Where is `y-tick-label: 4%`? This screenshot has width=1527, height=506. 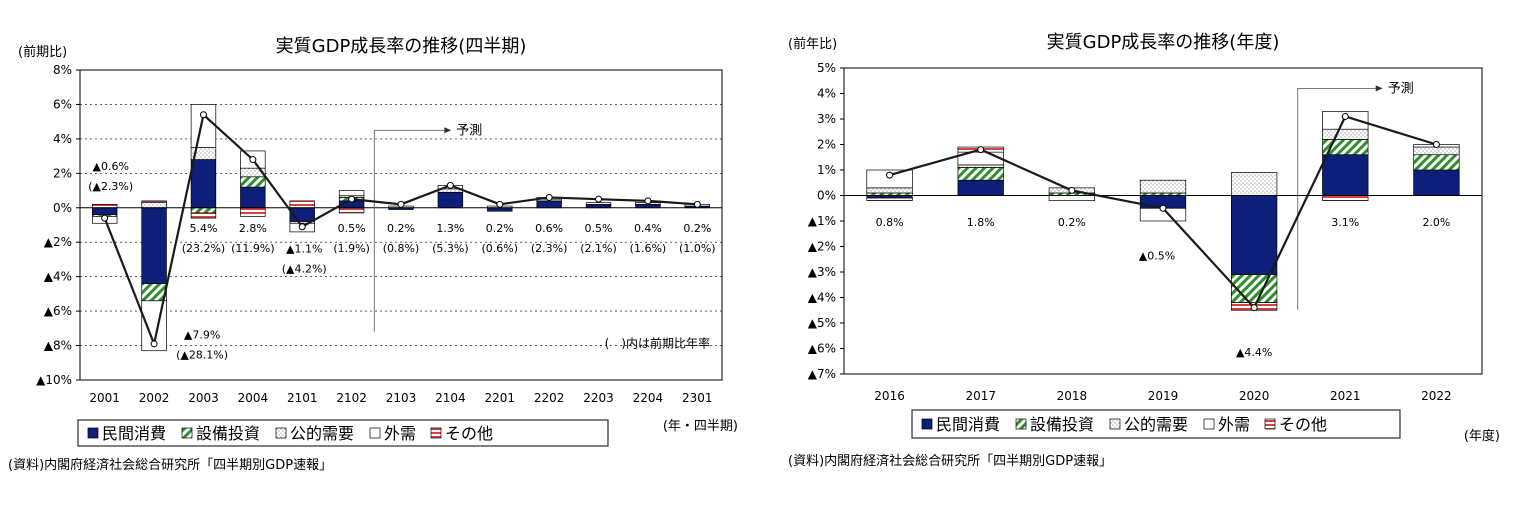 y-tick-label: 4% is located at coordinates (826, 94).